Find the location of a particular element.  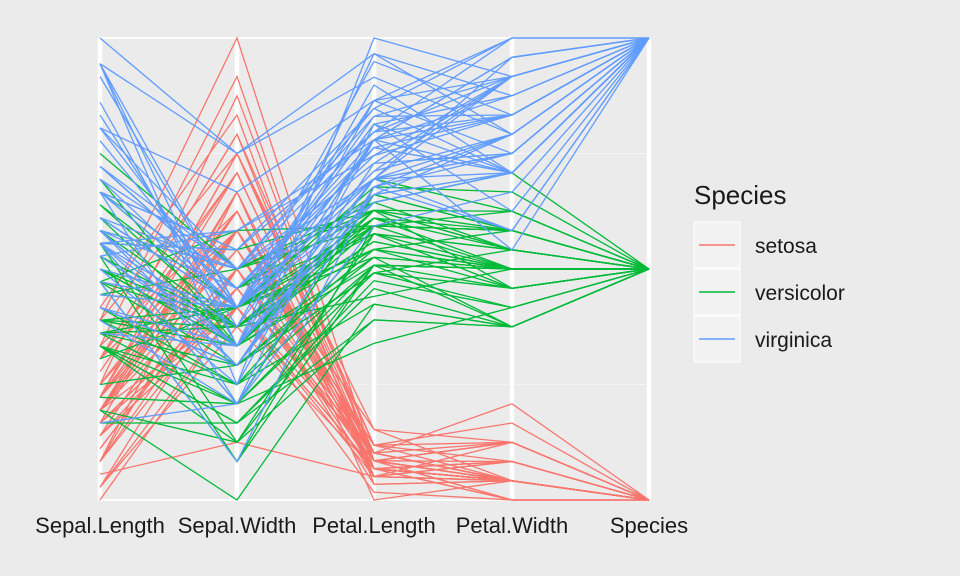

legend-item-virginica: virginica is located at coordinates (762, 339).